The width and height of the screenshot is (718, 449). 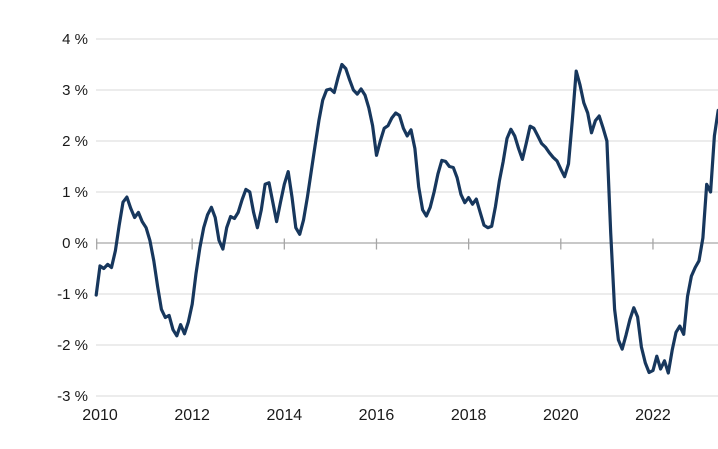 I want to click on y-axis-label: 0 %, so click(x=75, y=243).